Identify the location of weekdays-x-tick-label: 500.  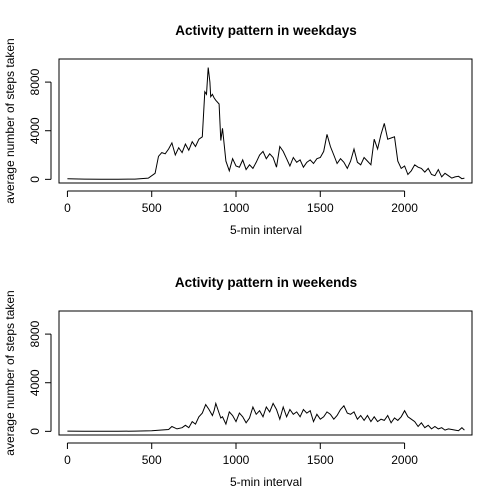
(152, 208).